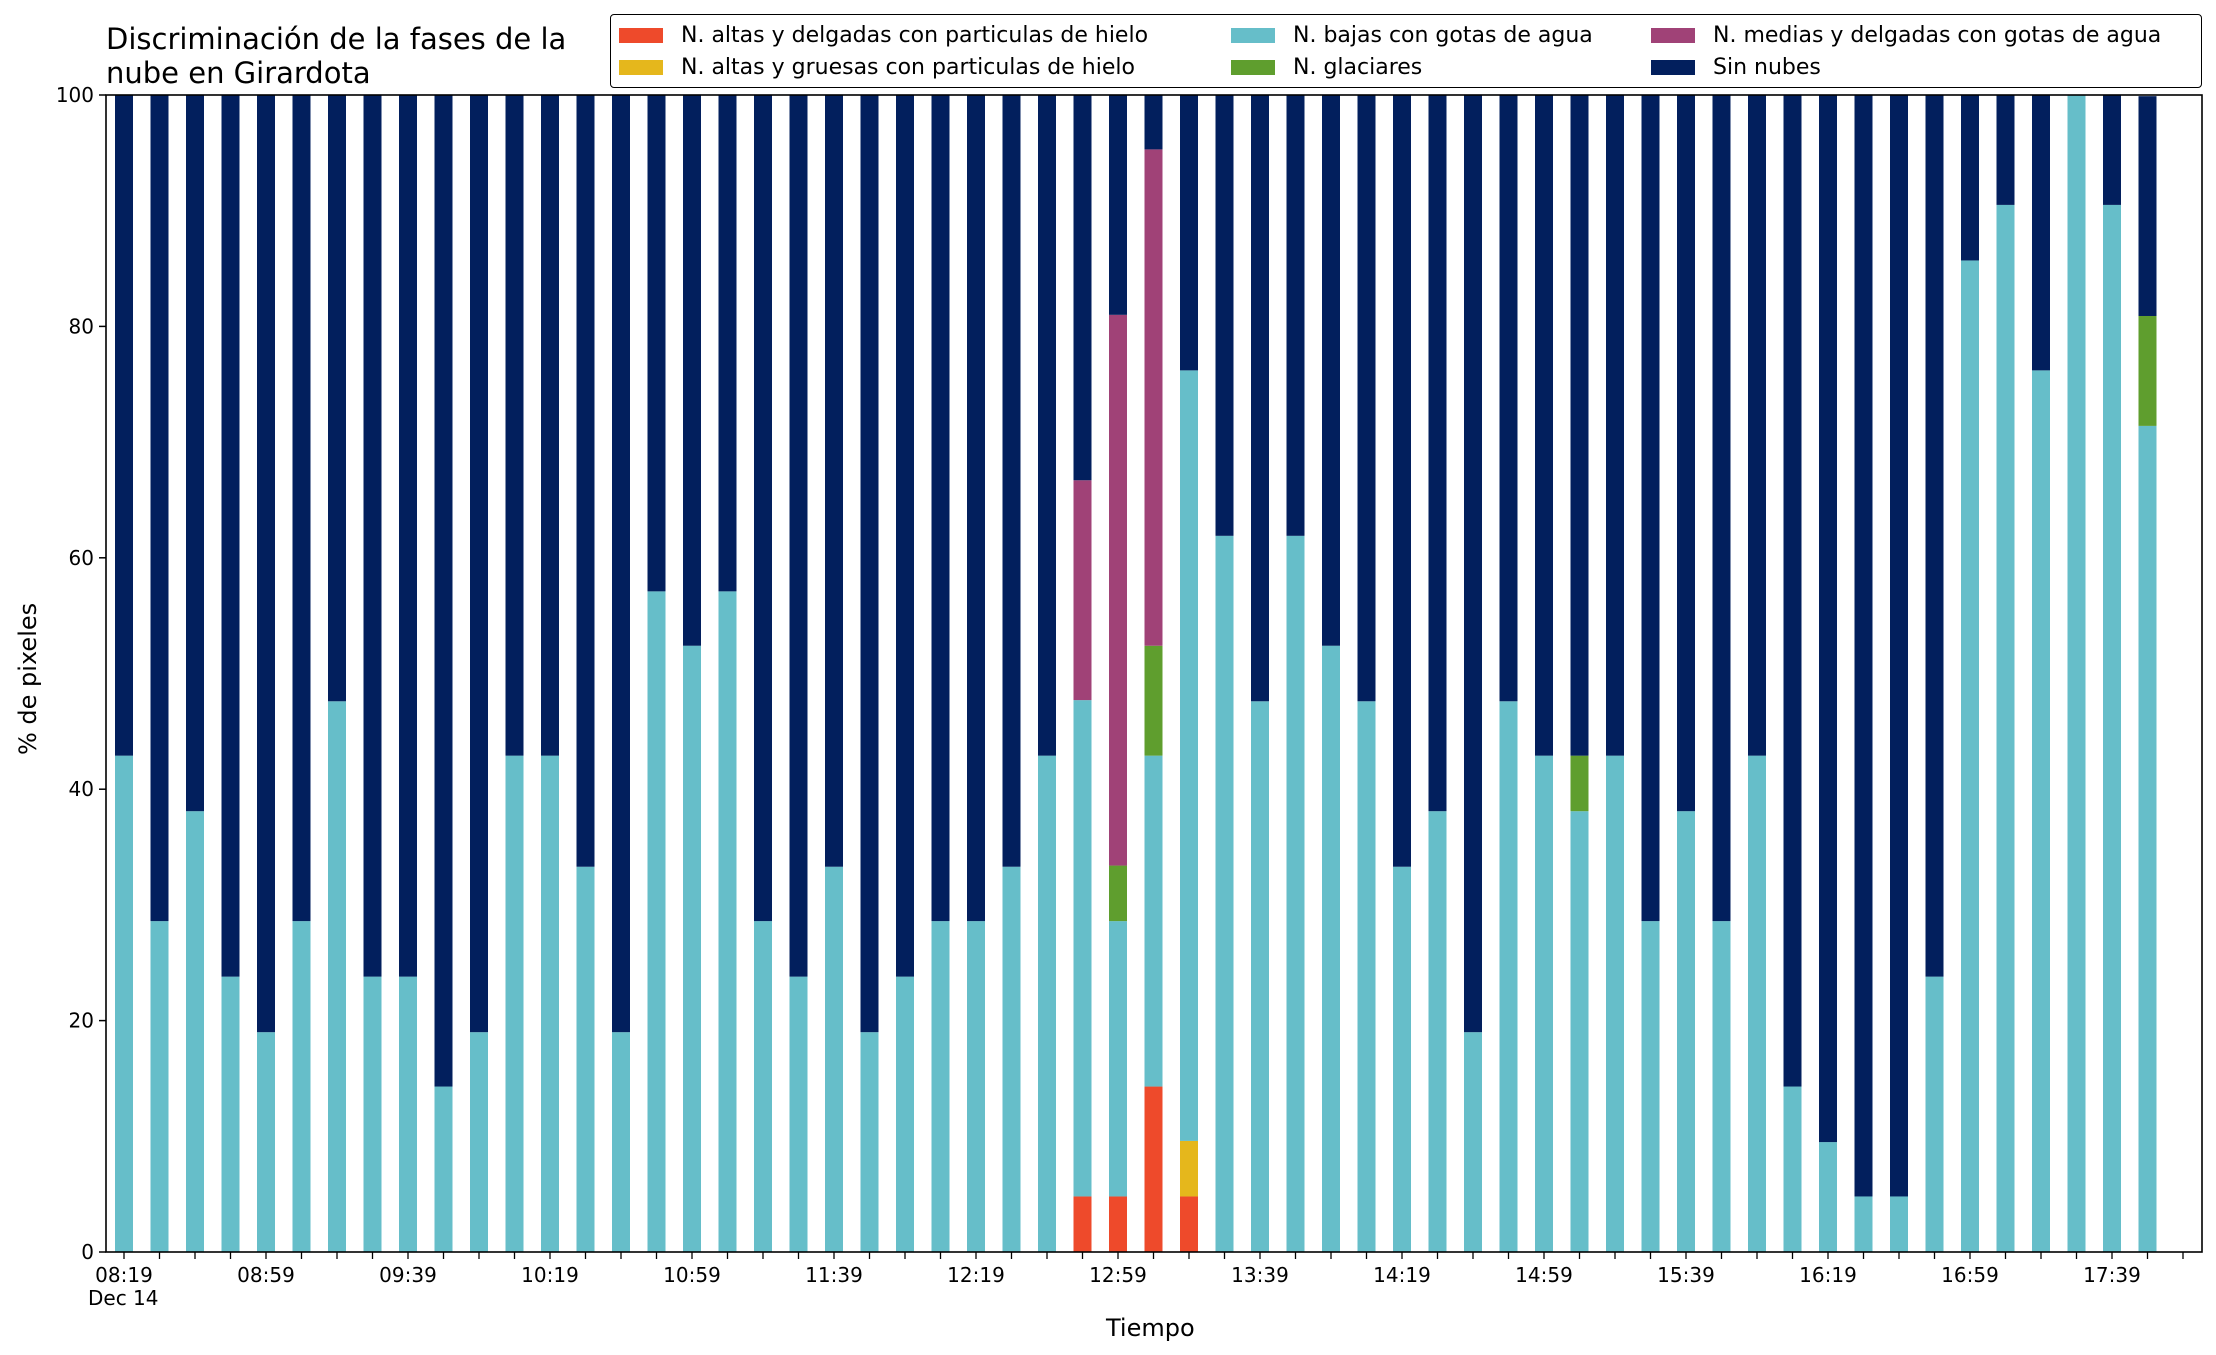 Image resolution: width=2216 pixels, height=1355 pixels. What do you see at coordinates (87, 1252) in the screenshot?
I see `y-tick-label-0: 0` at bounding box center [87, 1252].